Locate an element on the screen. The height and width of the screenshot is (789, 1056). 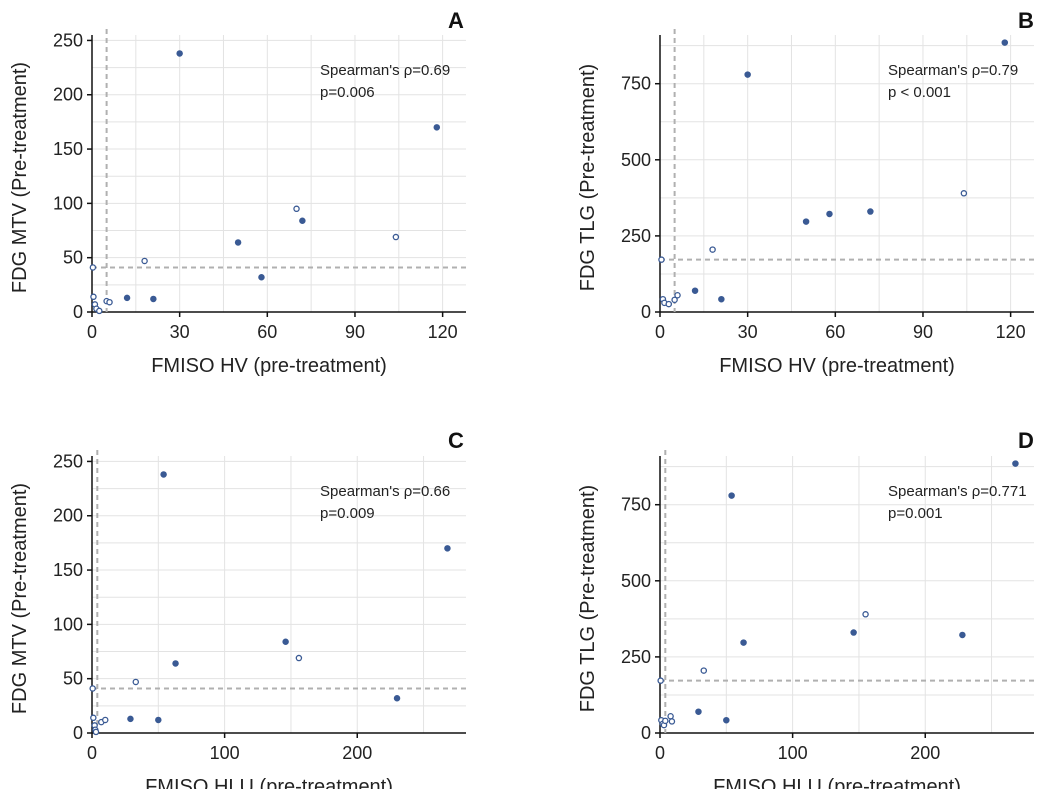
y-tick-label: 150 is located at coordinates (68, 149).